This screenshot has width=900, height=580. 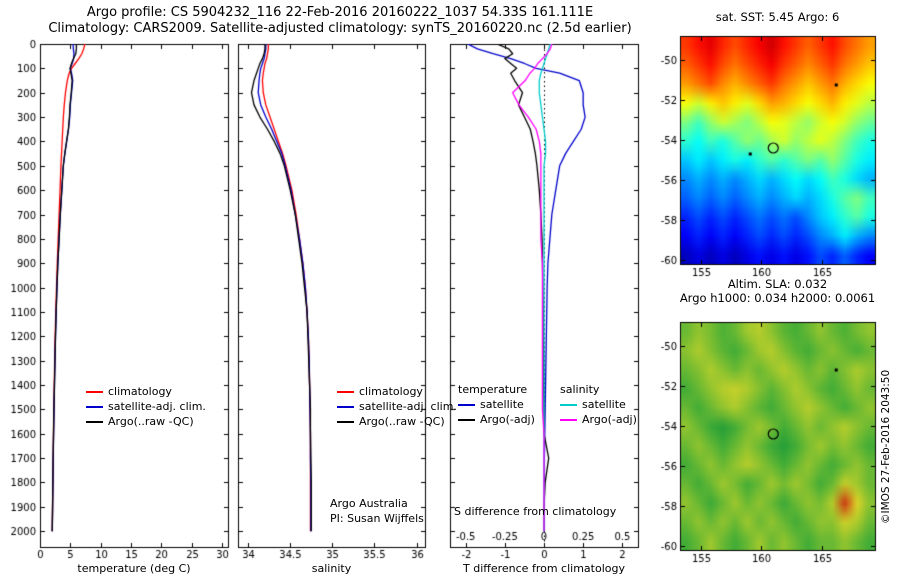 What do you see at coordinates (134, 568) in the screenshot?
I see `xlabel-temperature: temperature (deg C)` at bounding box center [134, 568].